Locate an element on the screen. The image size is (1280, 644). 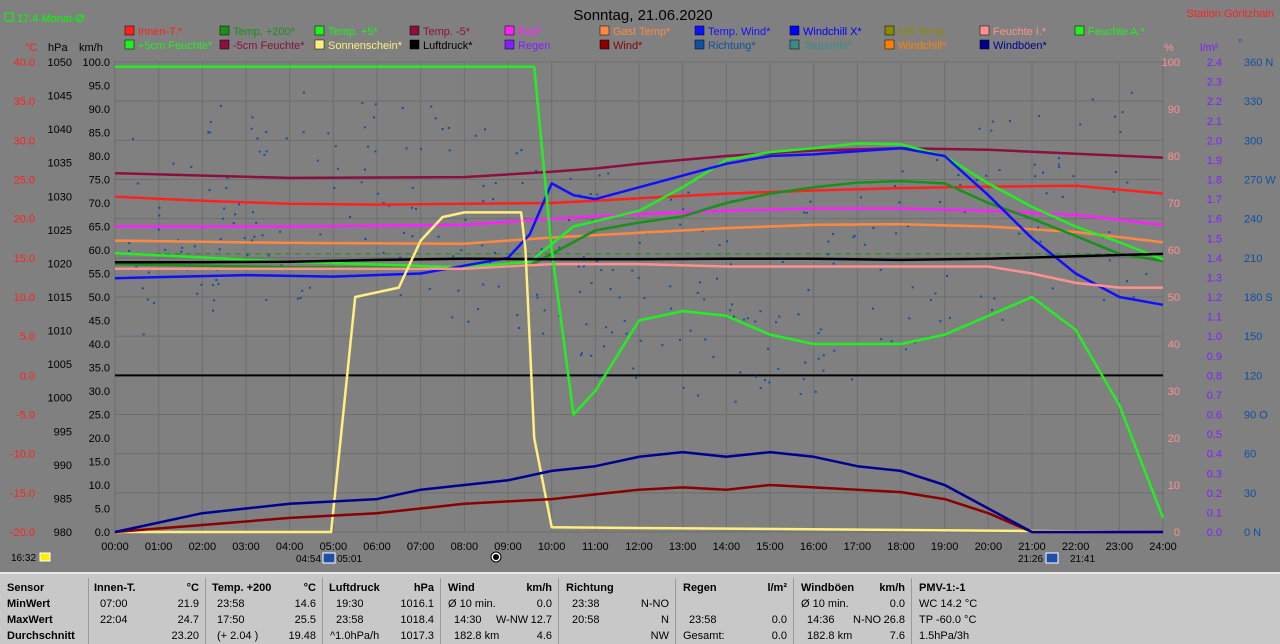
wind-tick: 100.0 is located at coordinates (96, 63).